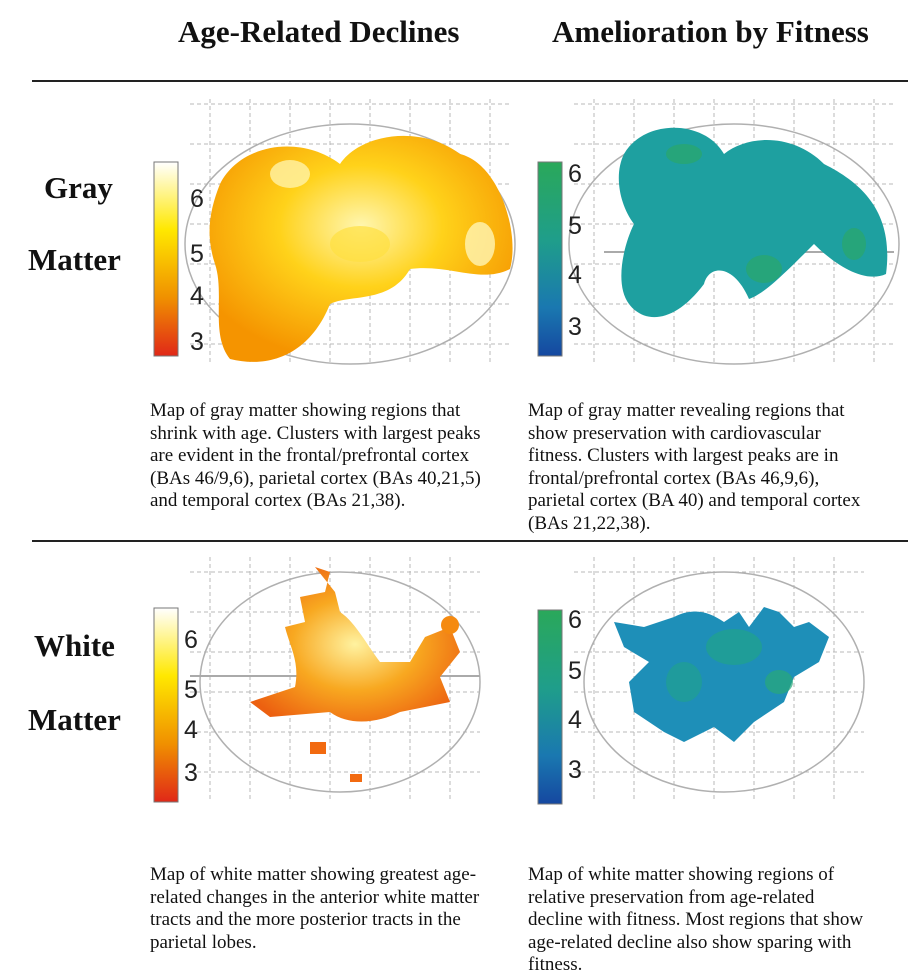  I want to click on header-amelioration-by-fitness: Amelioration by Fitness, so click(710, 31).